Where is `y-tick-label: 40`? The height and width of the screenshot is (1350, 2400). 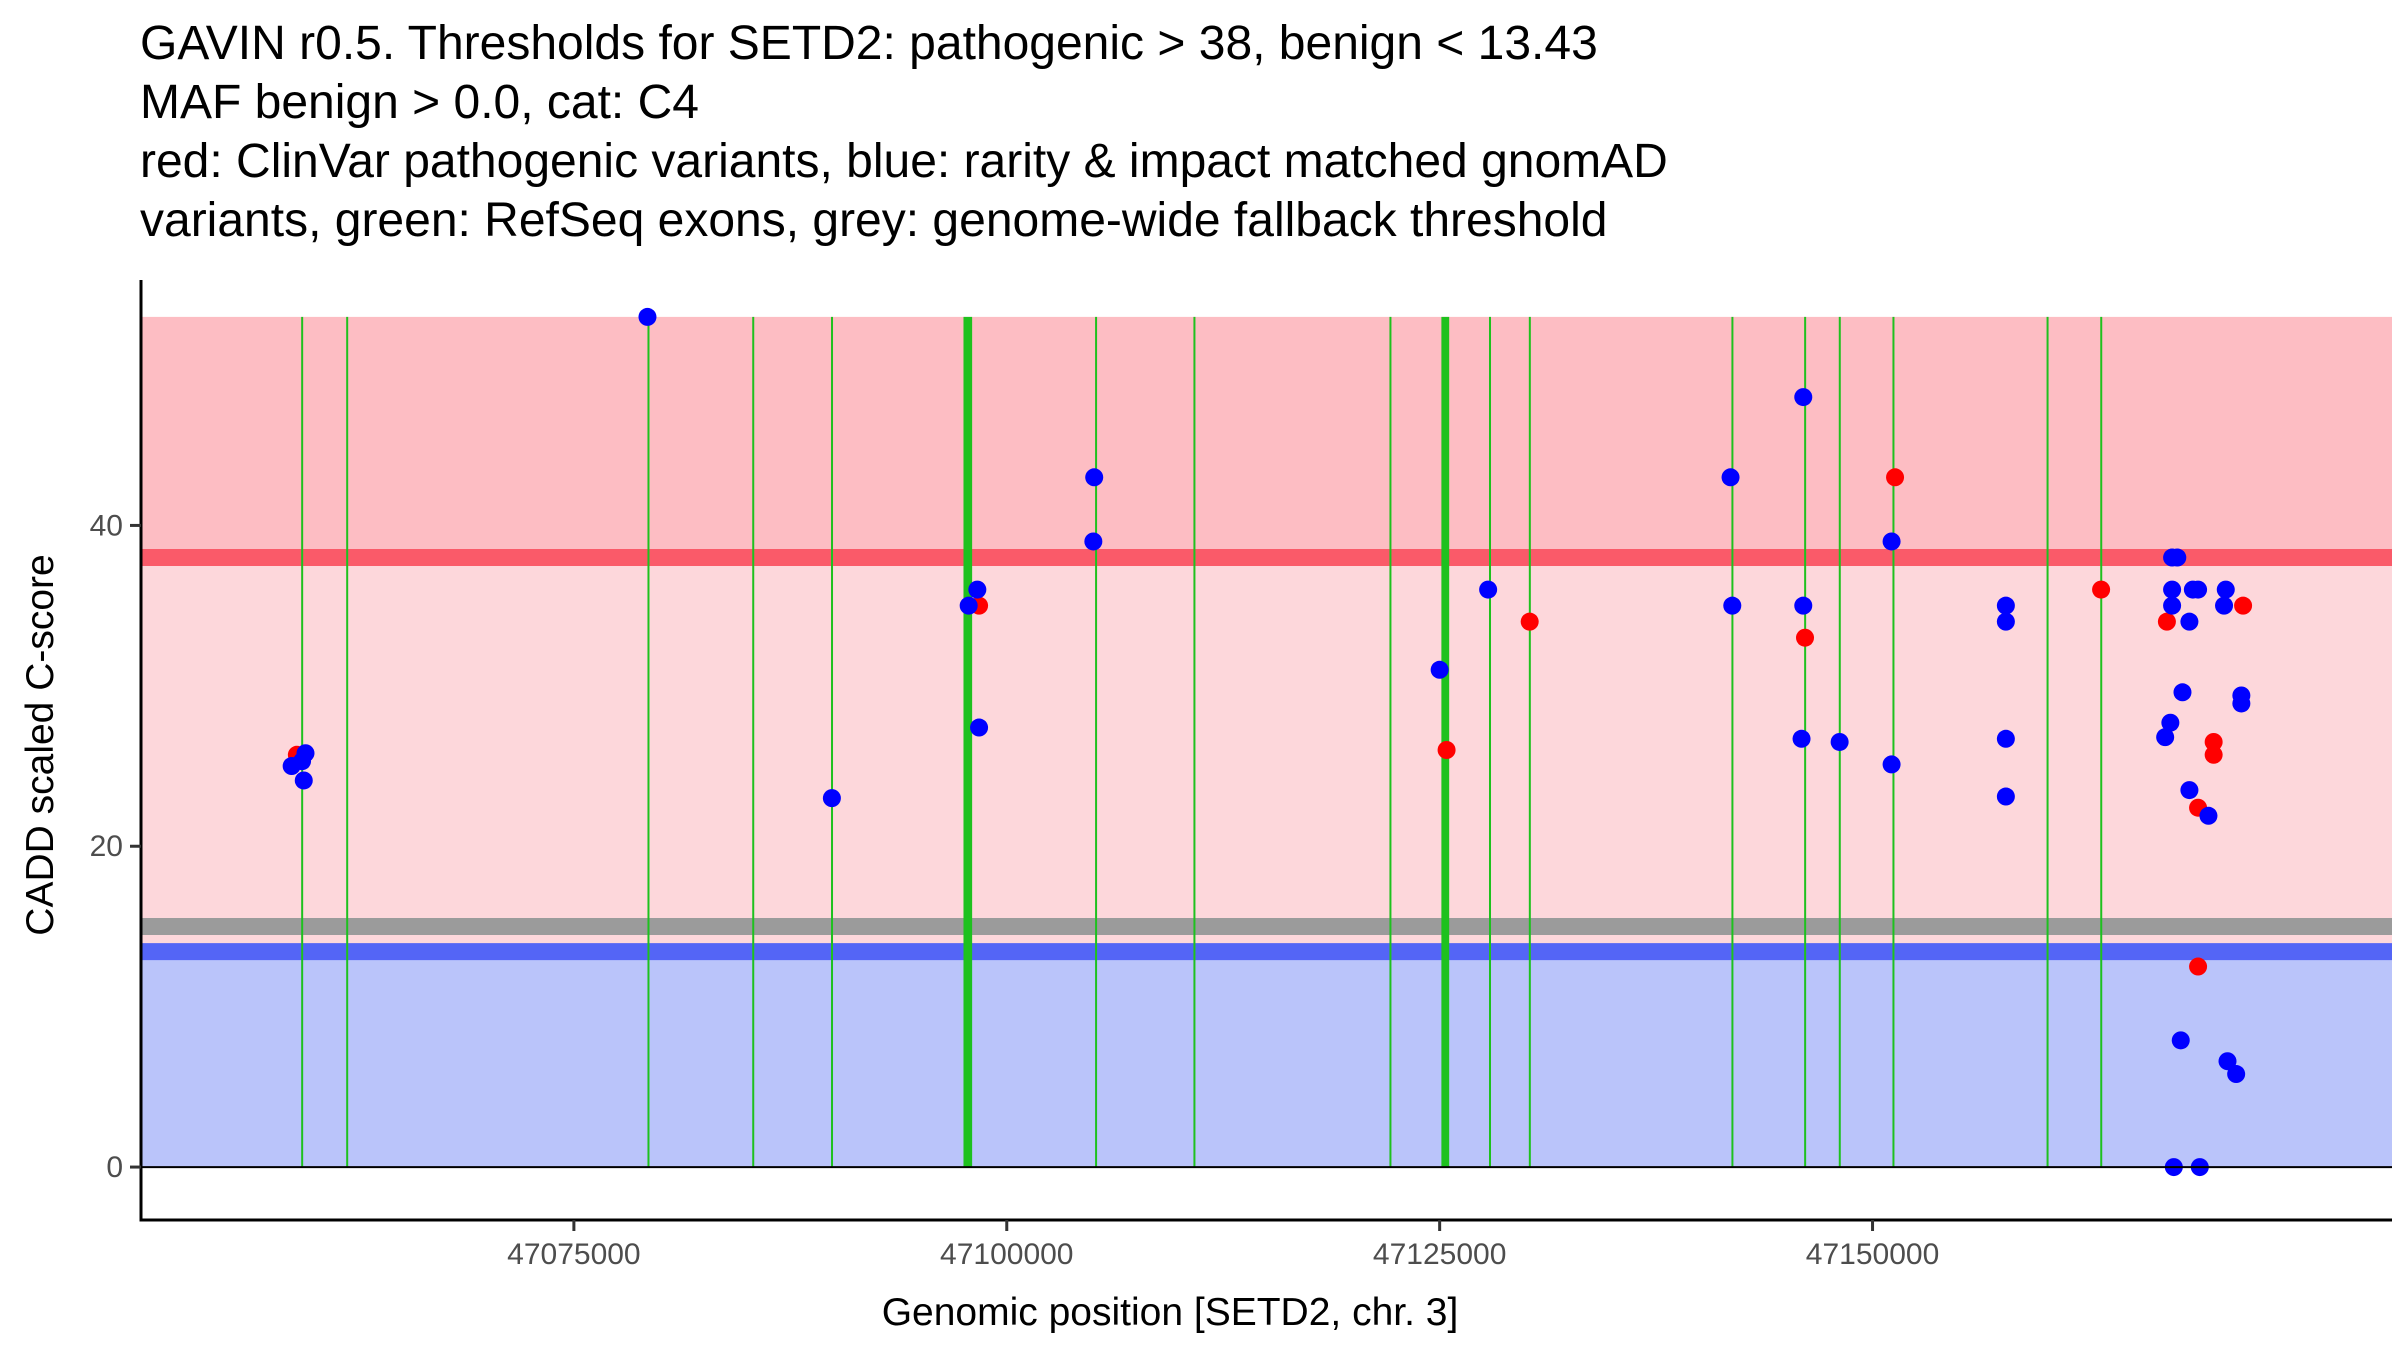
y-tick-label: 40 is located at coordinates (106, 525).